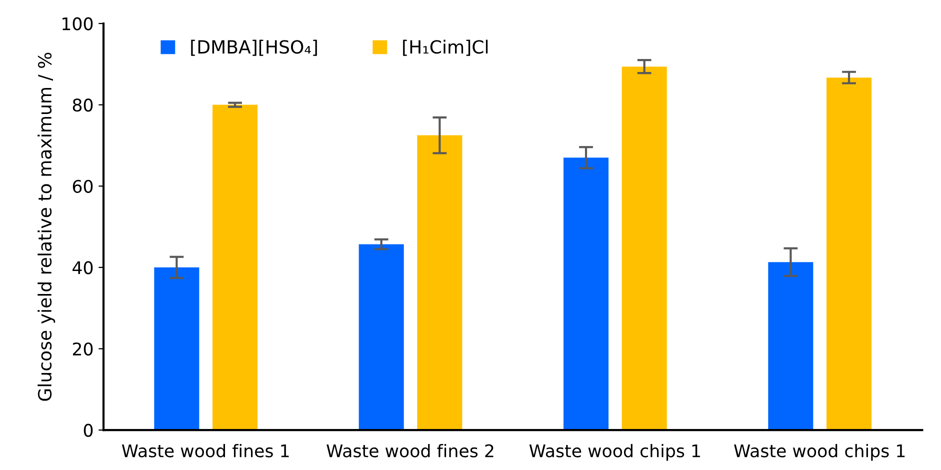 The width and height of the screenshot is (941, 470). Describe the element at coordinates (82, 105) in the screenshot. I see `y-tick-label: 80` at that location.